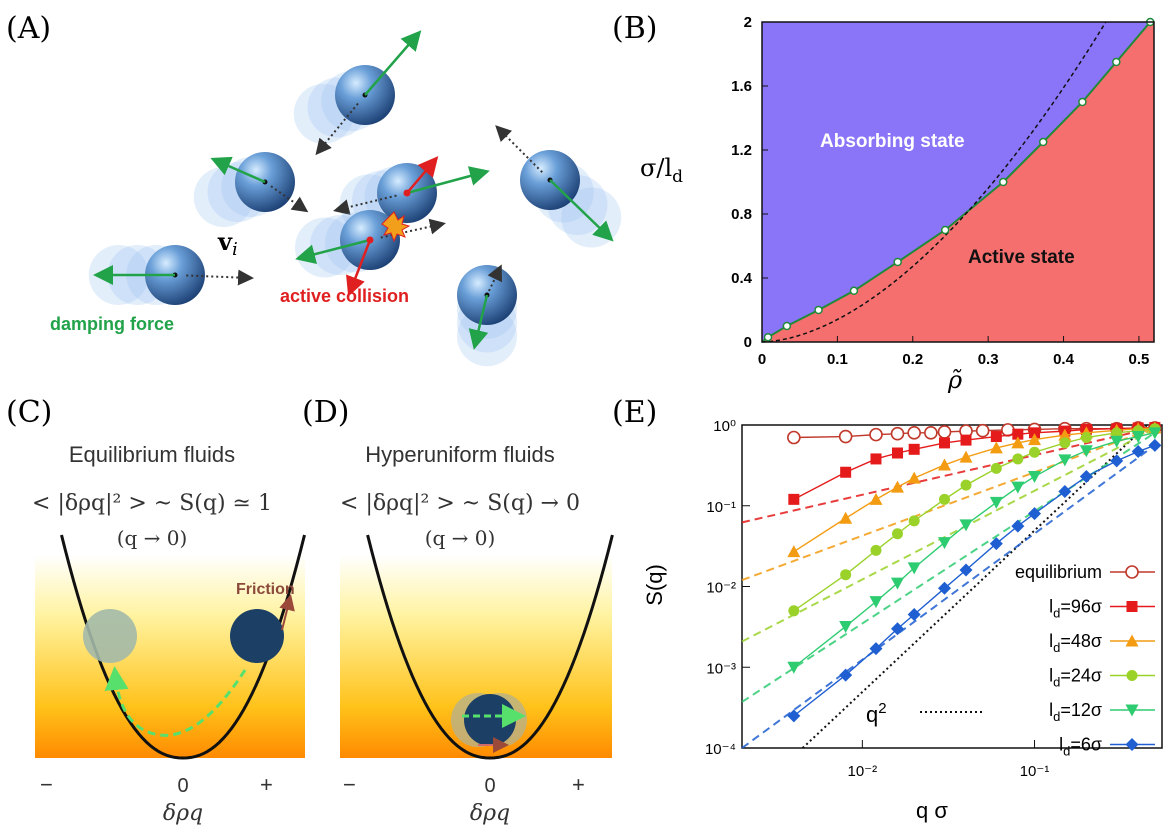 Image resolution: width=1166 pixels, height=829 pixels. What do you see at coordinates (654, 585) in the screenshot?
I see `panel-e-ylabel: S(q)` at bounding box center [654, 585].